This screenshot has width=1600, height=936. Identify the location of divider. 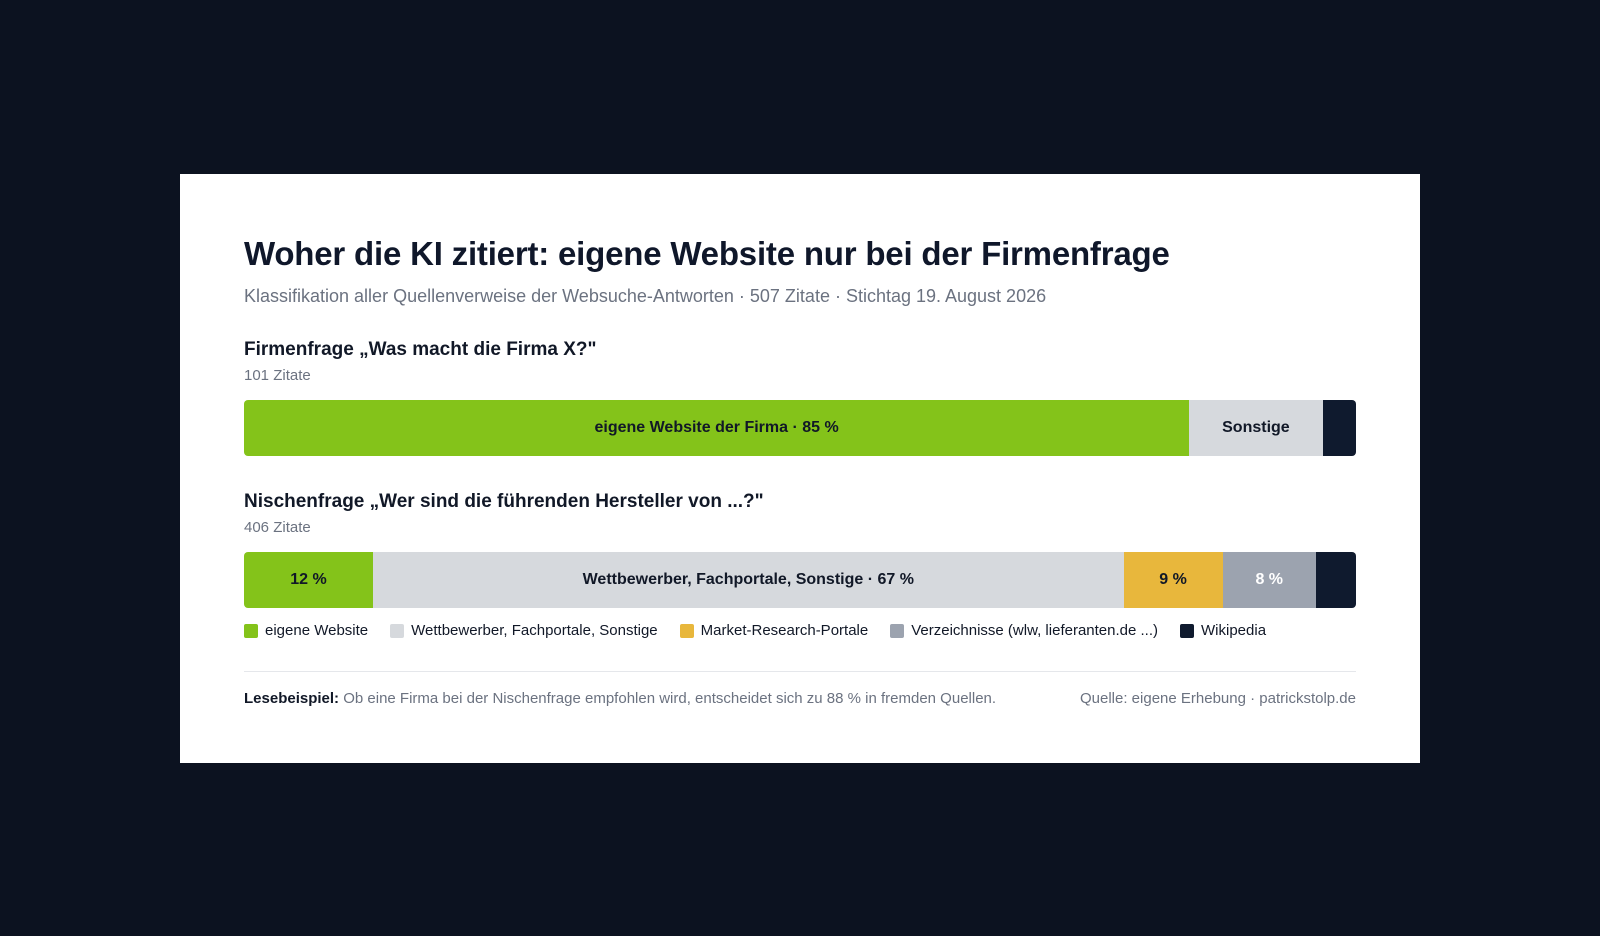
(800, 671).